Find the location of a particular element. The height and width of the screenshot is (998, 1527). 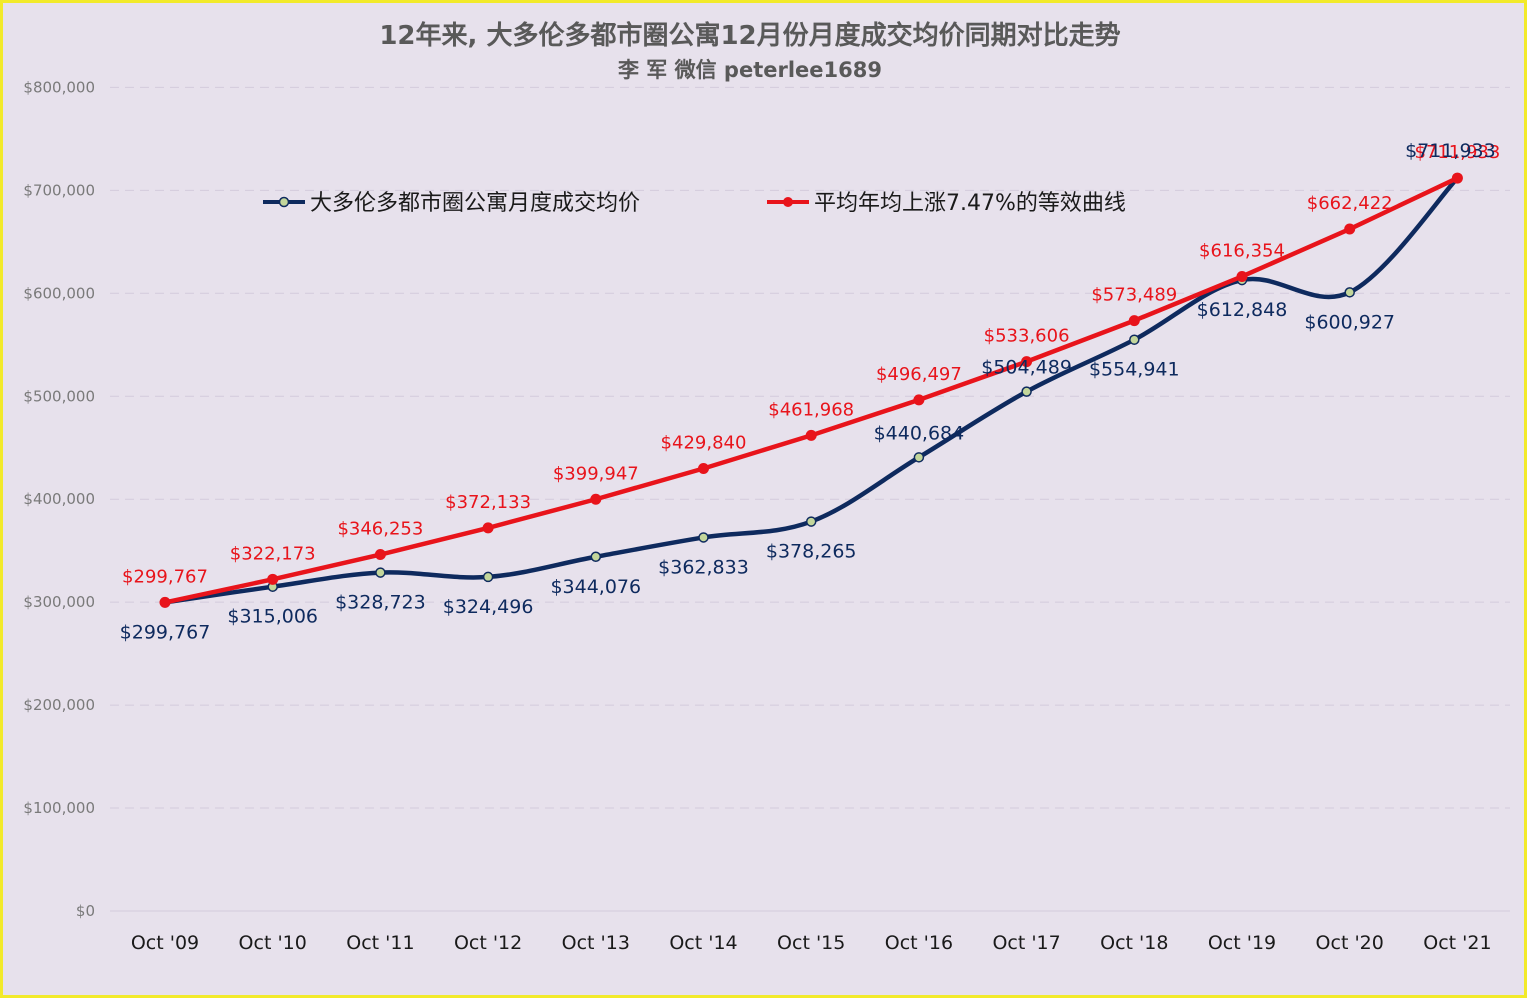

x-tick-label: Oct '13 is located at coordinates (596, 943).